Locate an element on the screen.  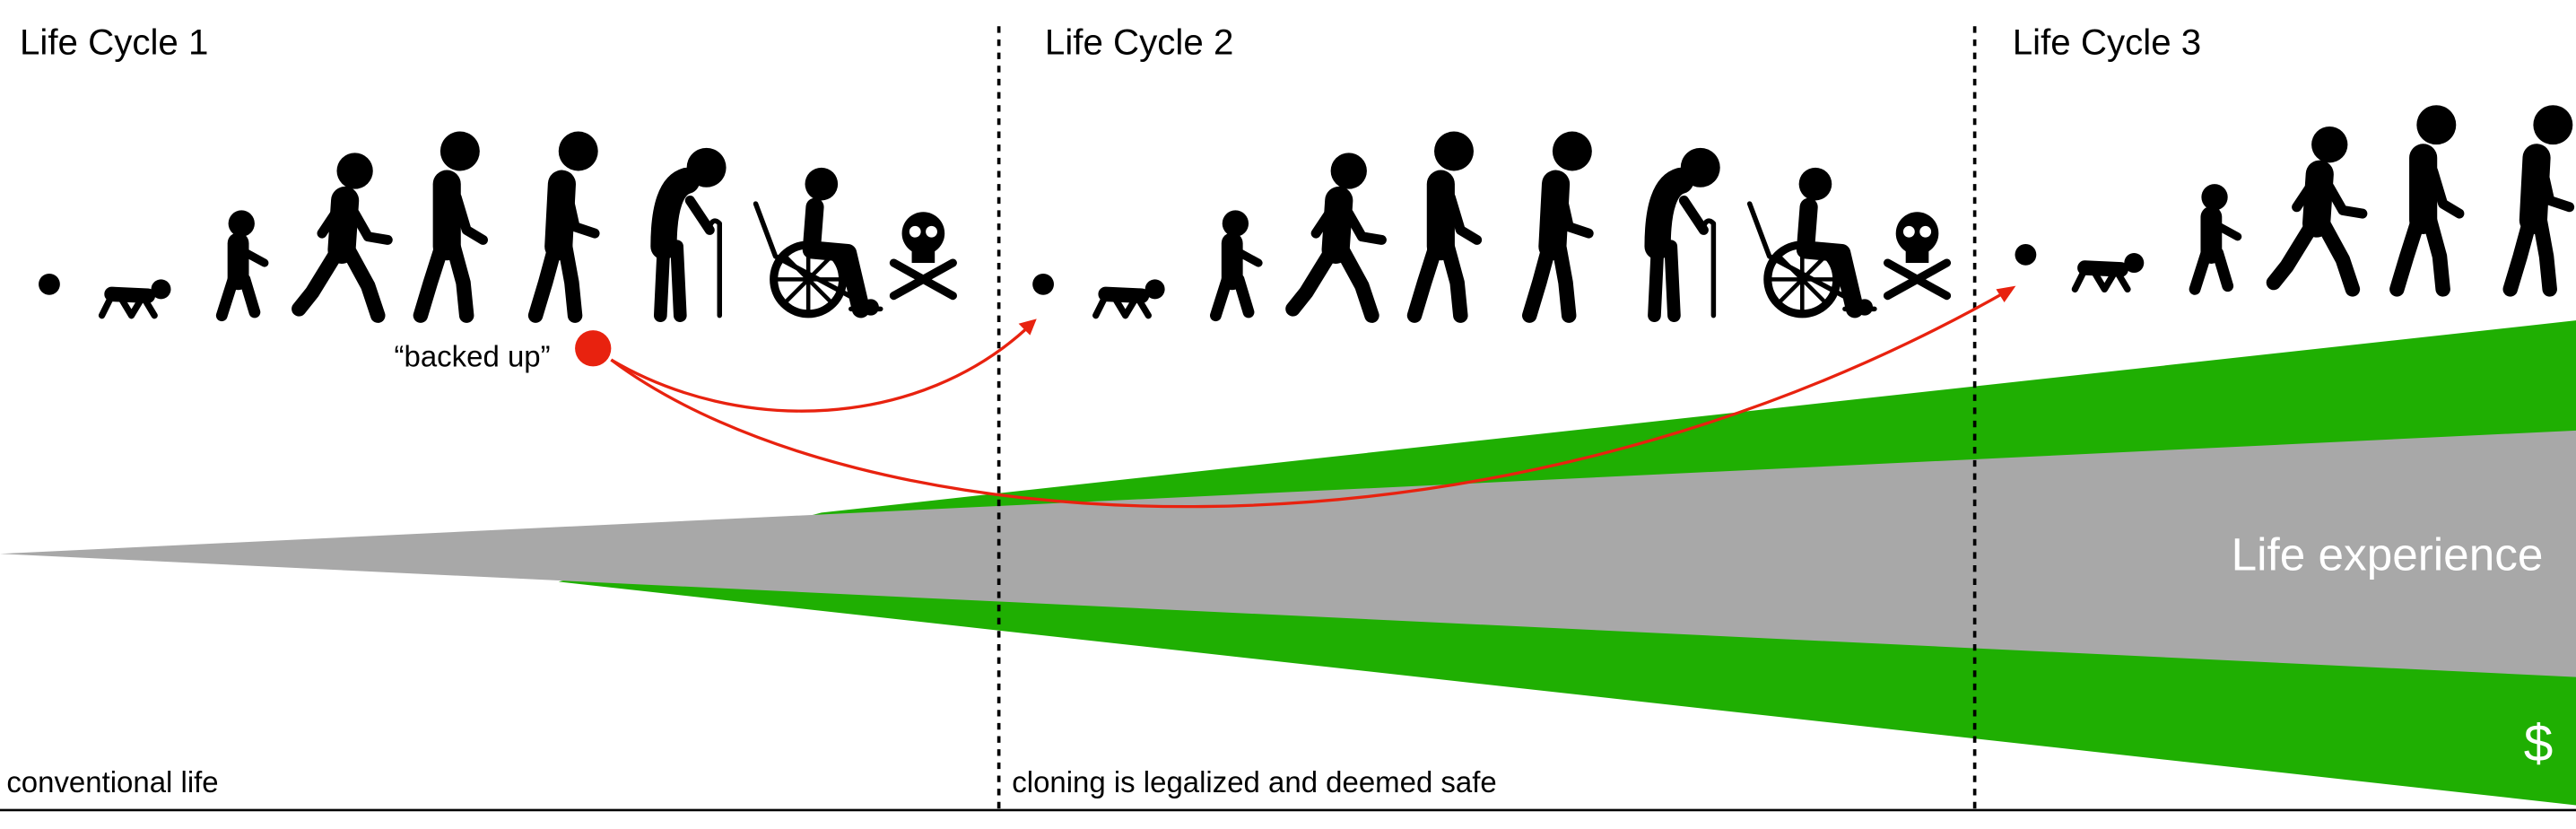
era-label: cloning is legalized and deemed safe is located at coordinates (1254, 781).